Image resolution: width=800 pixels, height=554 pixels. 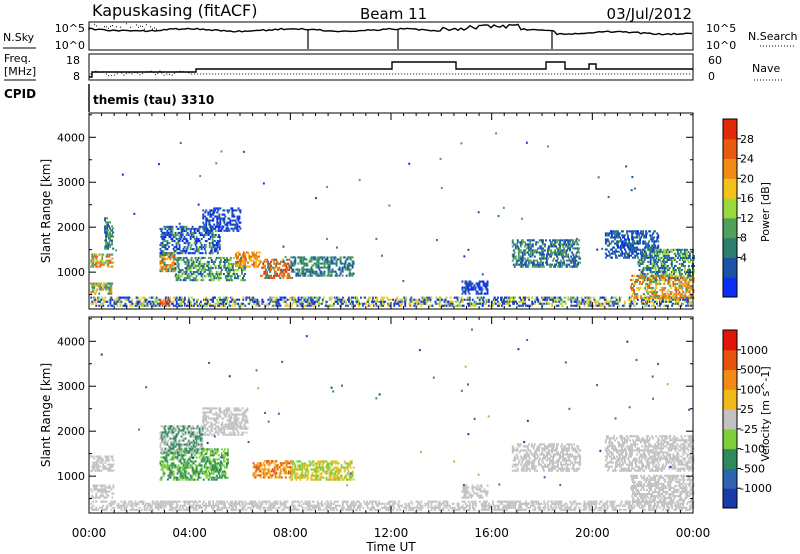 What do you see at coordinates (70, 28) in the screenshot?
I see `nsky-tick-top: 10^5` at bounding box center [70, 28].